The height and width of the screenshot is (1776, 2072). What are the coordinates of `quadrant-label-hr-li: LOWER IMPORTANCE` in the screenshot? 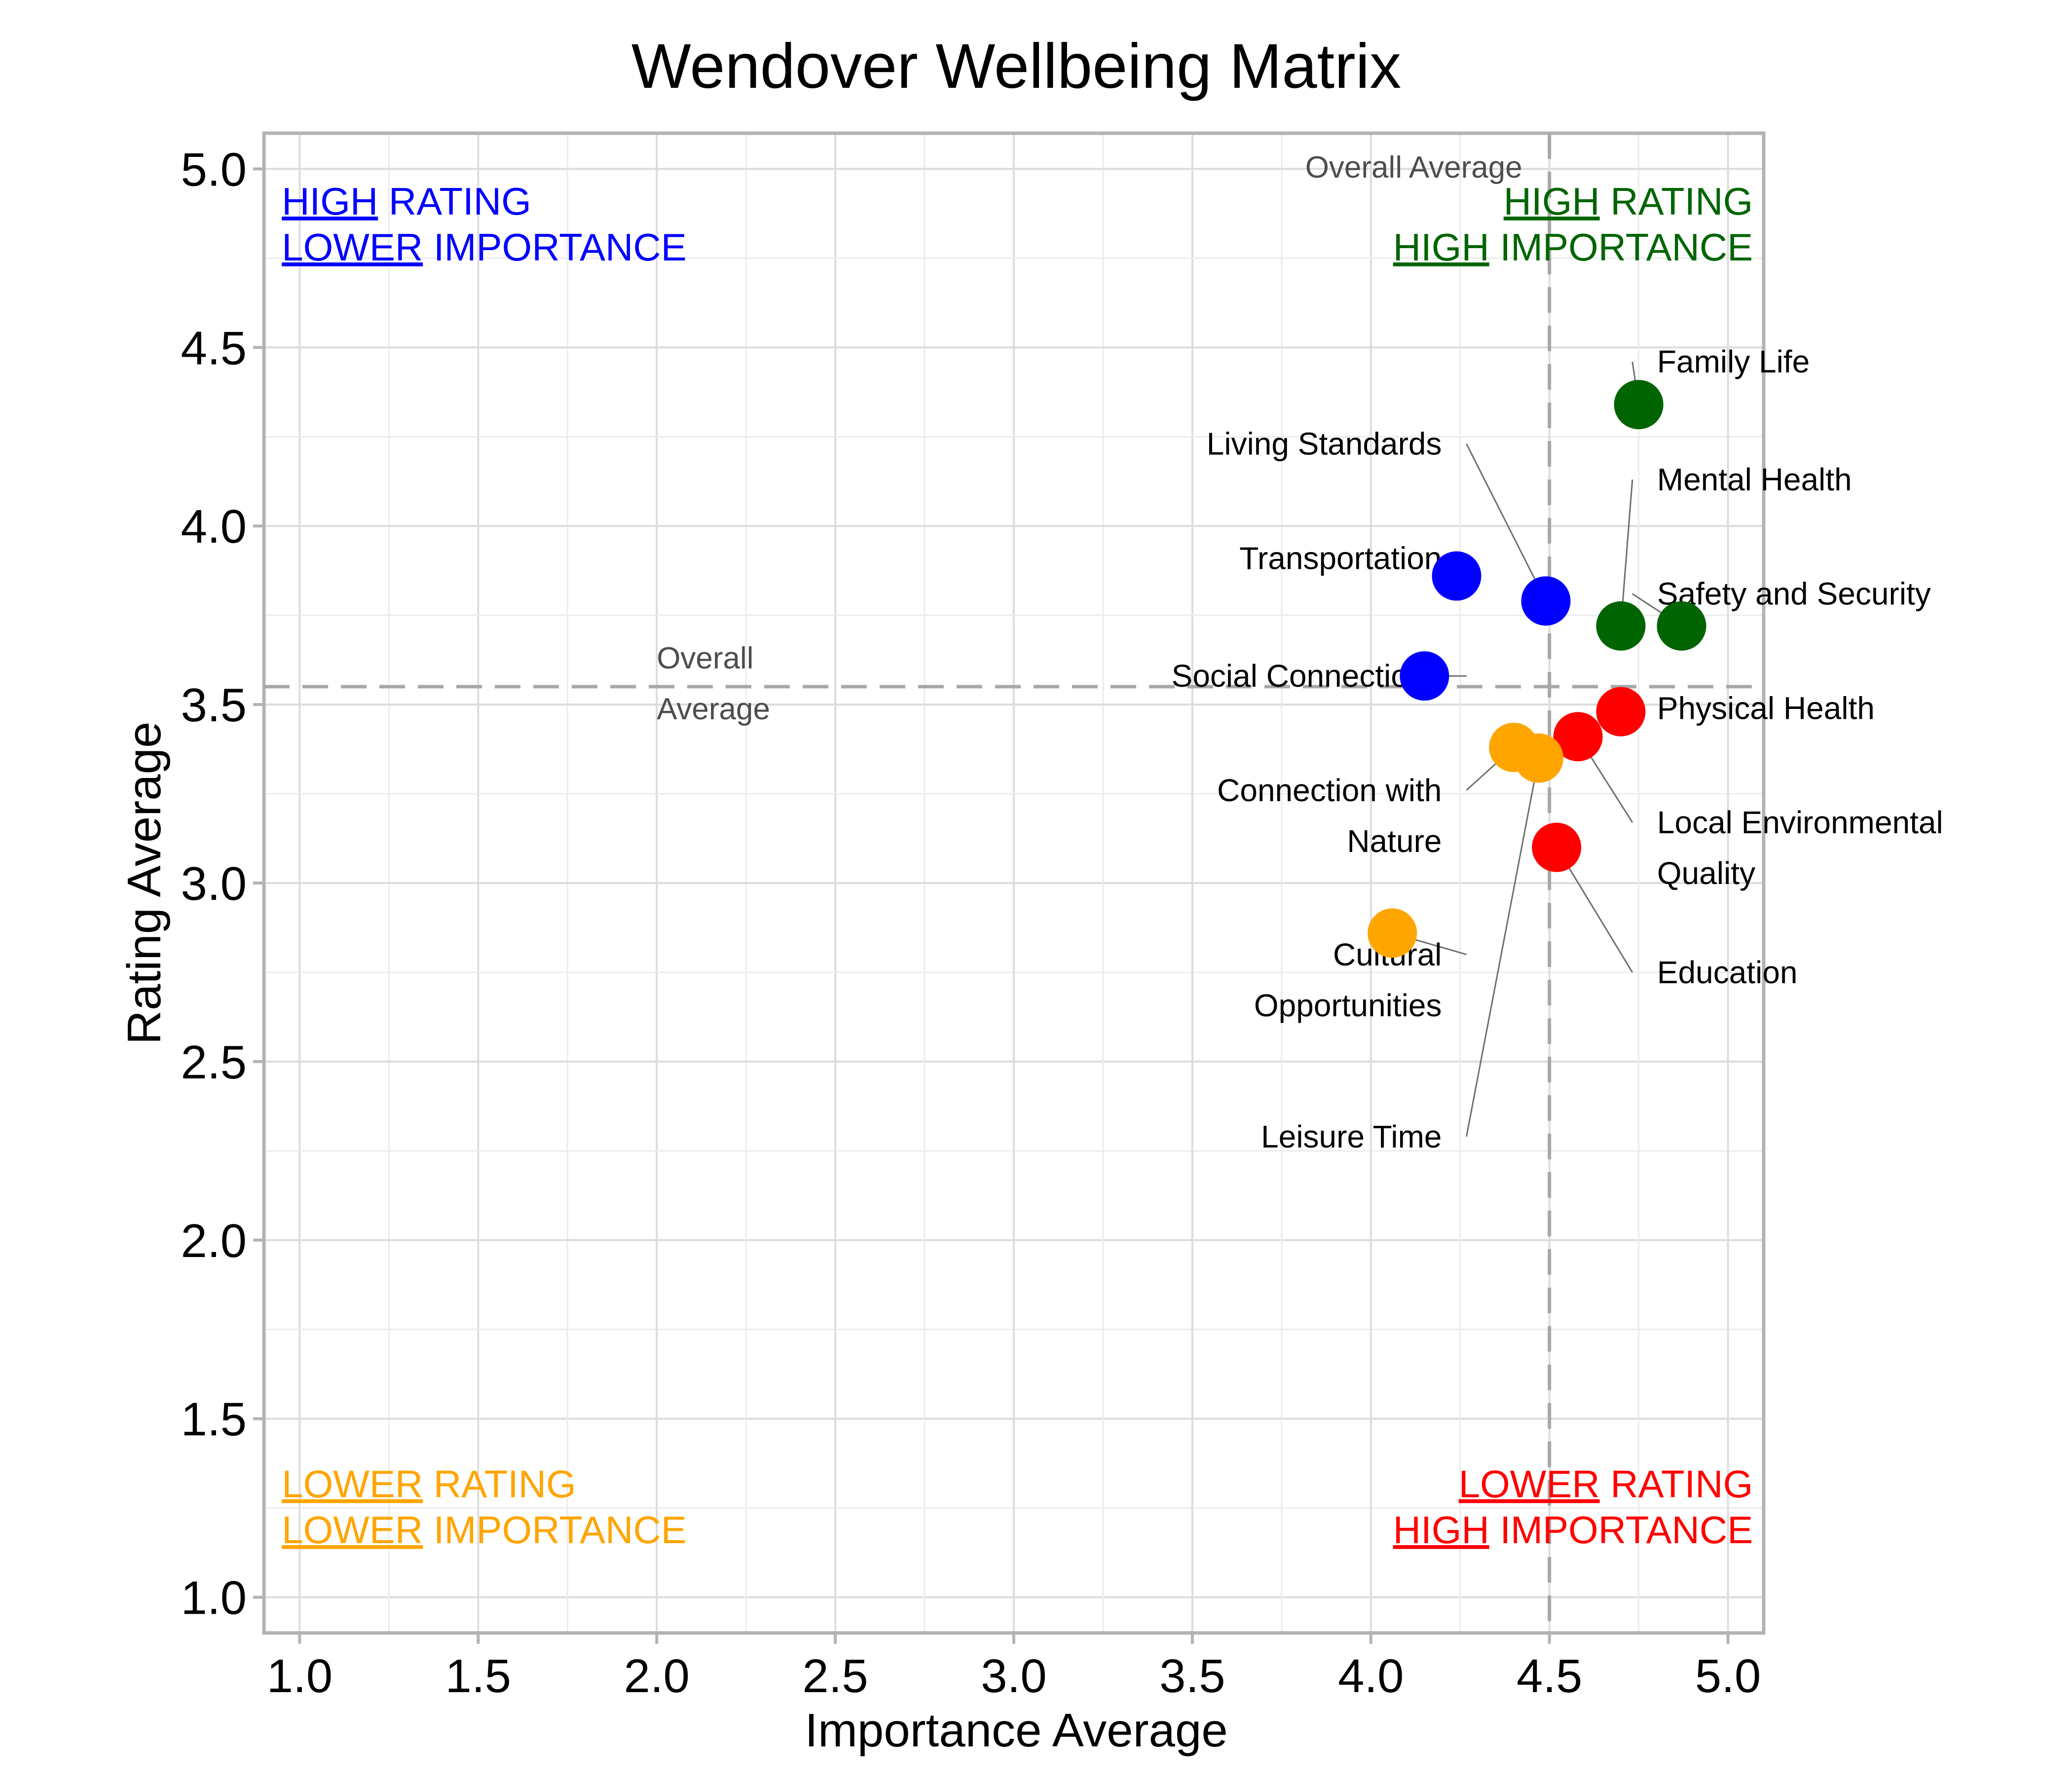 It's located at (485, 247).